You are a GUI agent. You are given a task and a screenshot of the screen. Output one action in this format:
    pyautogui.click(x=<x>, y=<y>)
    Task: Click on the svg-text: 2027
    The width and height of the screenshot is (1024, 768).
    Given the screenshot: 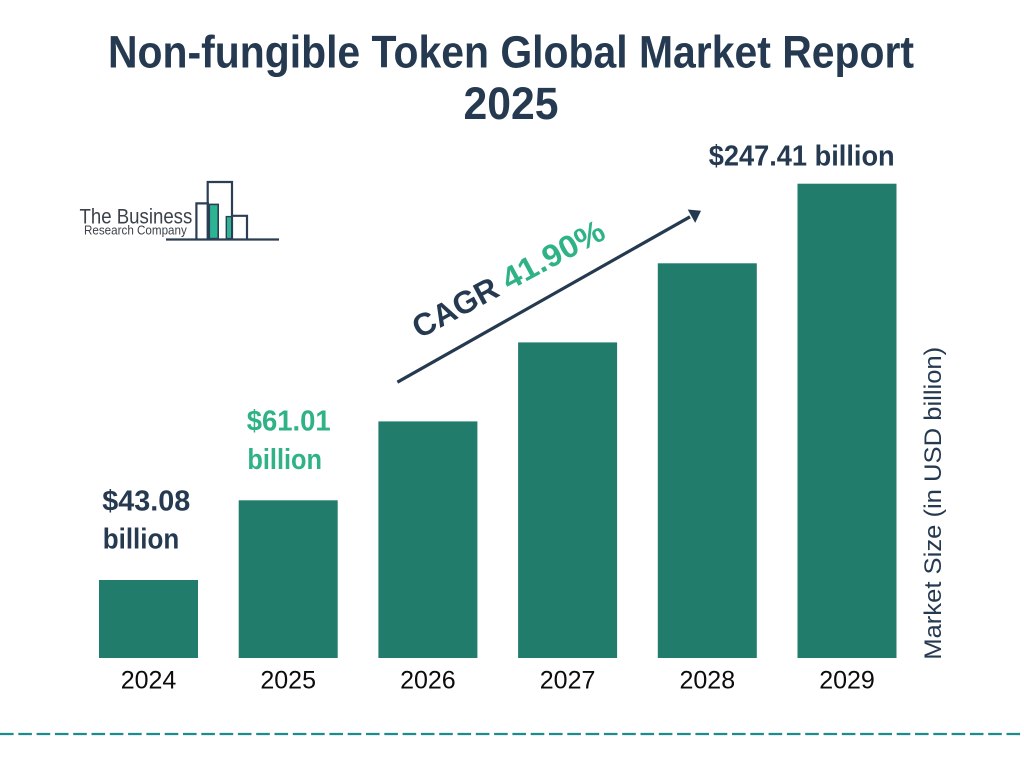 What is the action you would take?
    pyautogui.click(x=568, y=680)
    